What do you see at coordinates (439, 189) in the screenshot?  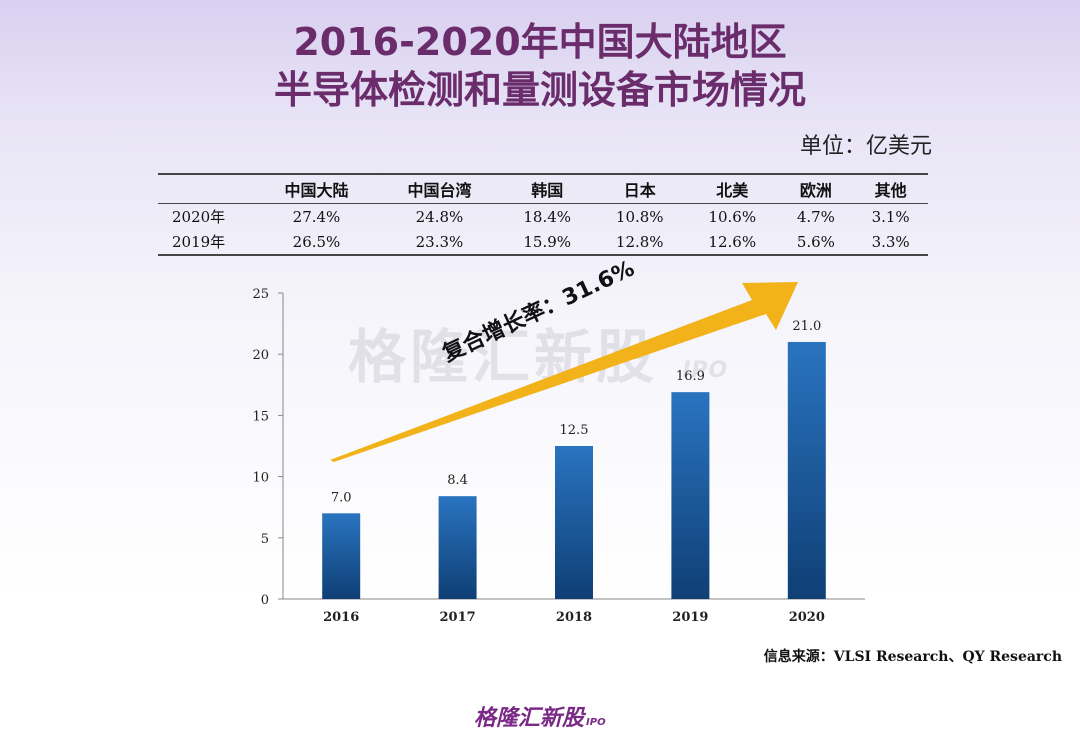 I see `table-header-cell: 中国台湾` at bounding box center [439, 189].